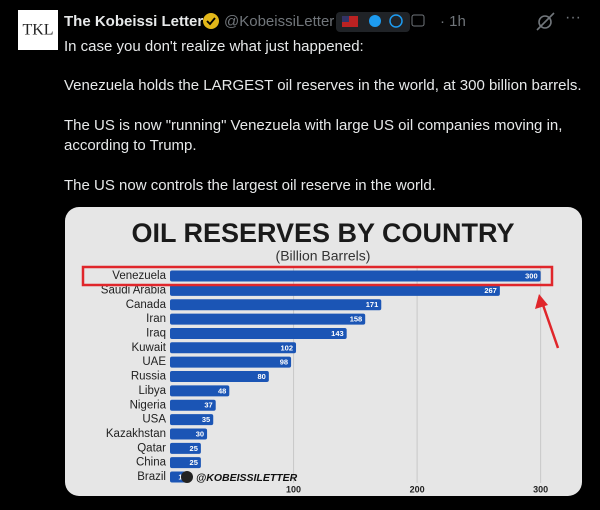  What do you see at coordinates (279, 21) in the screenshot?
I see `handle: @KobeissiLetter` at bounding box center [279, 21].